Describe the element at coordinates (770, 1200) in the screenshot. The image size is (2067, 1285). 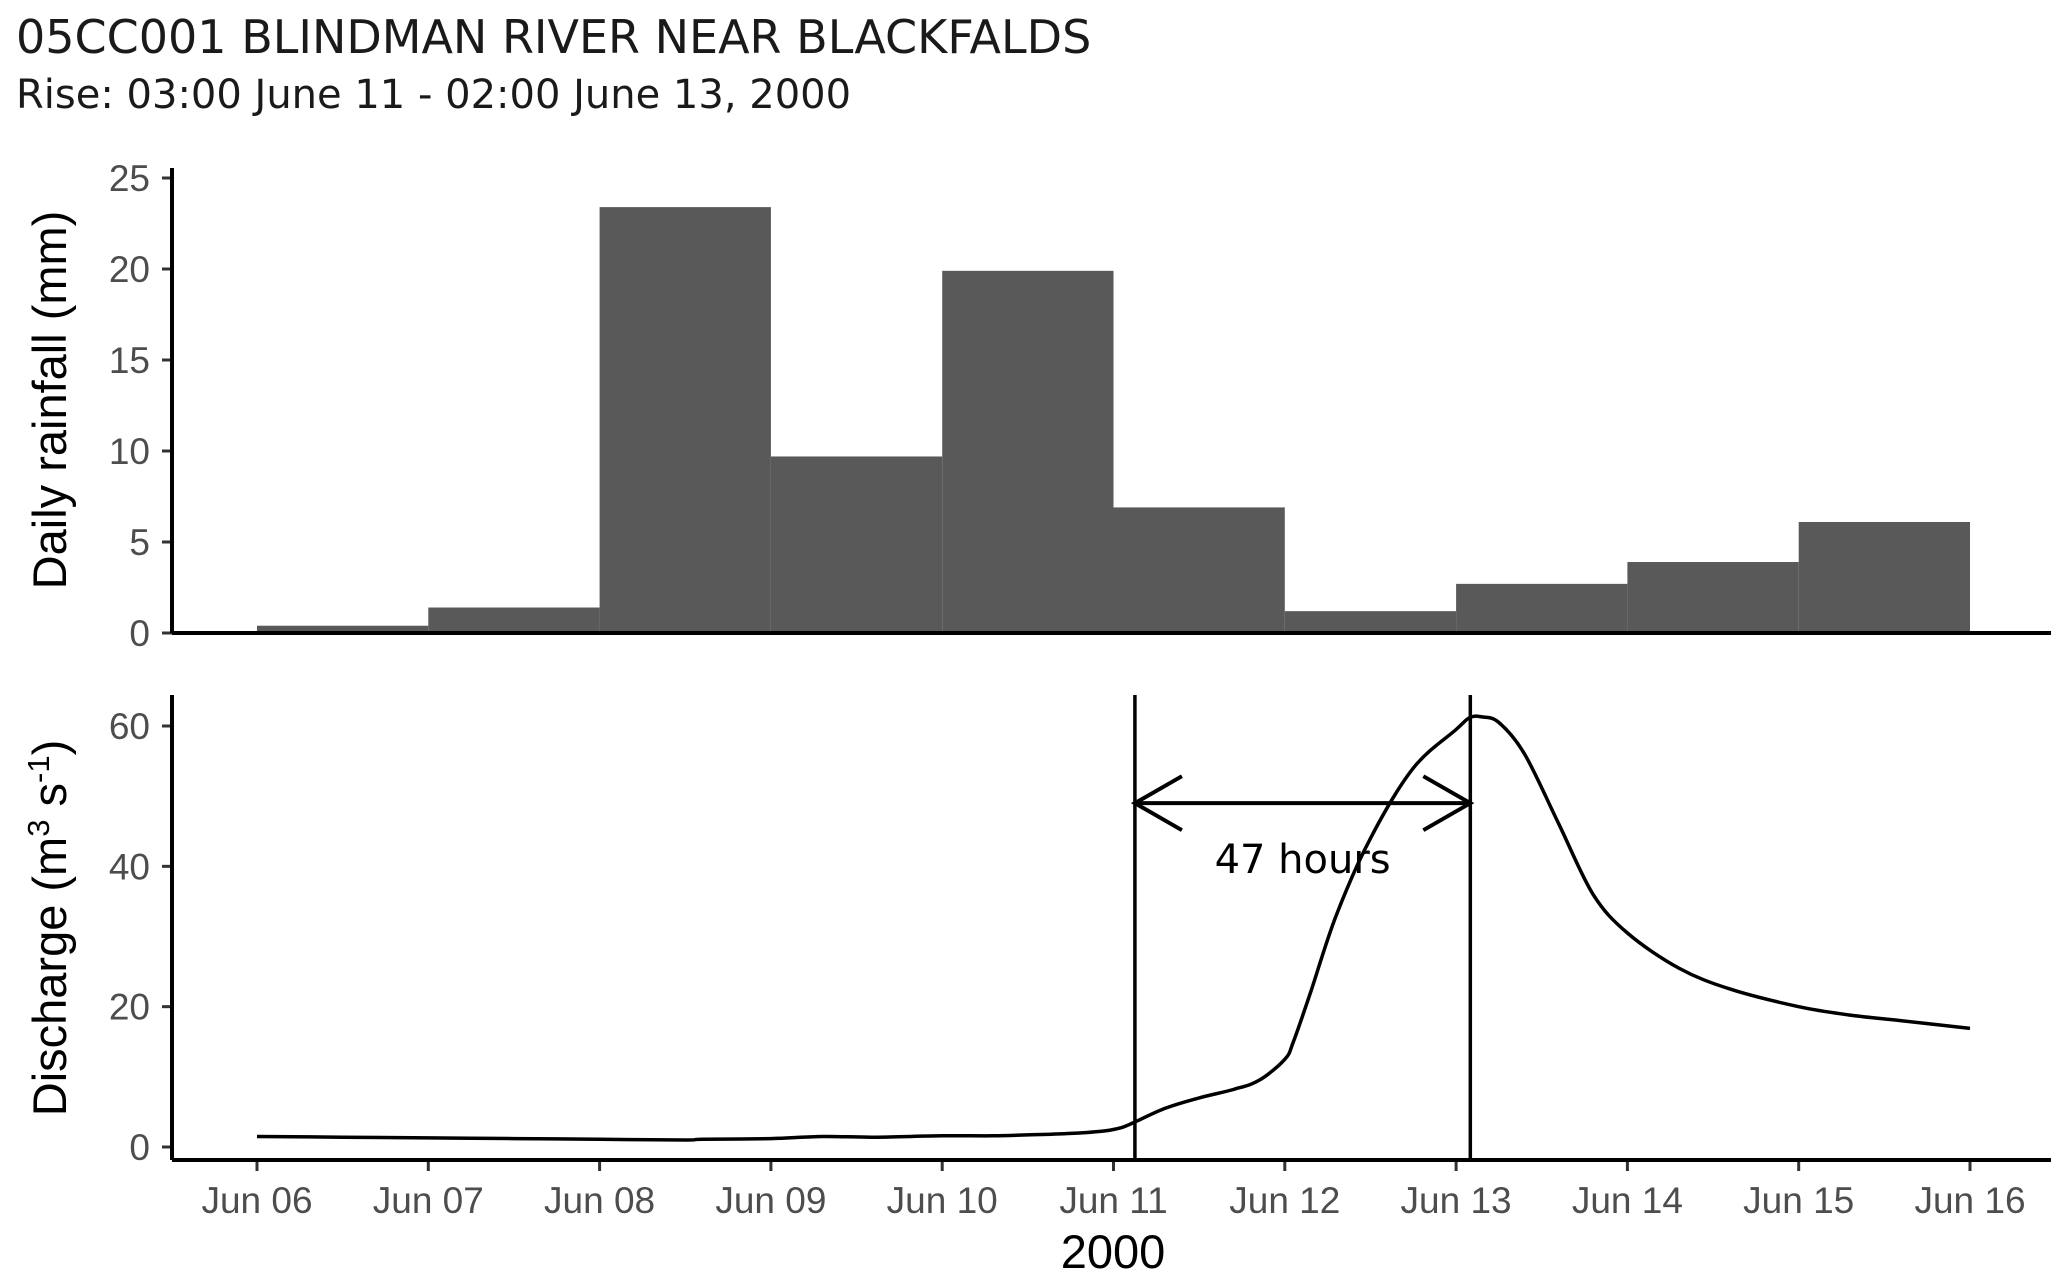
I see `x-tick-label: Jun 09` at that location.